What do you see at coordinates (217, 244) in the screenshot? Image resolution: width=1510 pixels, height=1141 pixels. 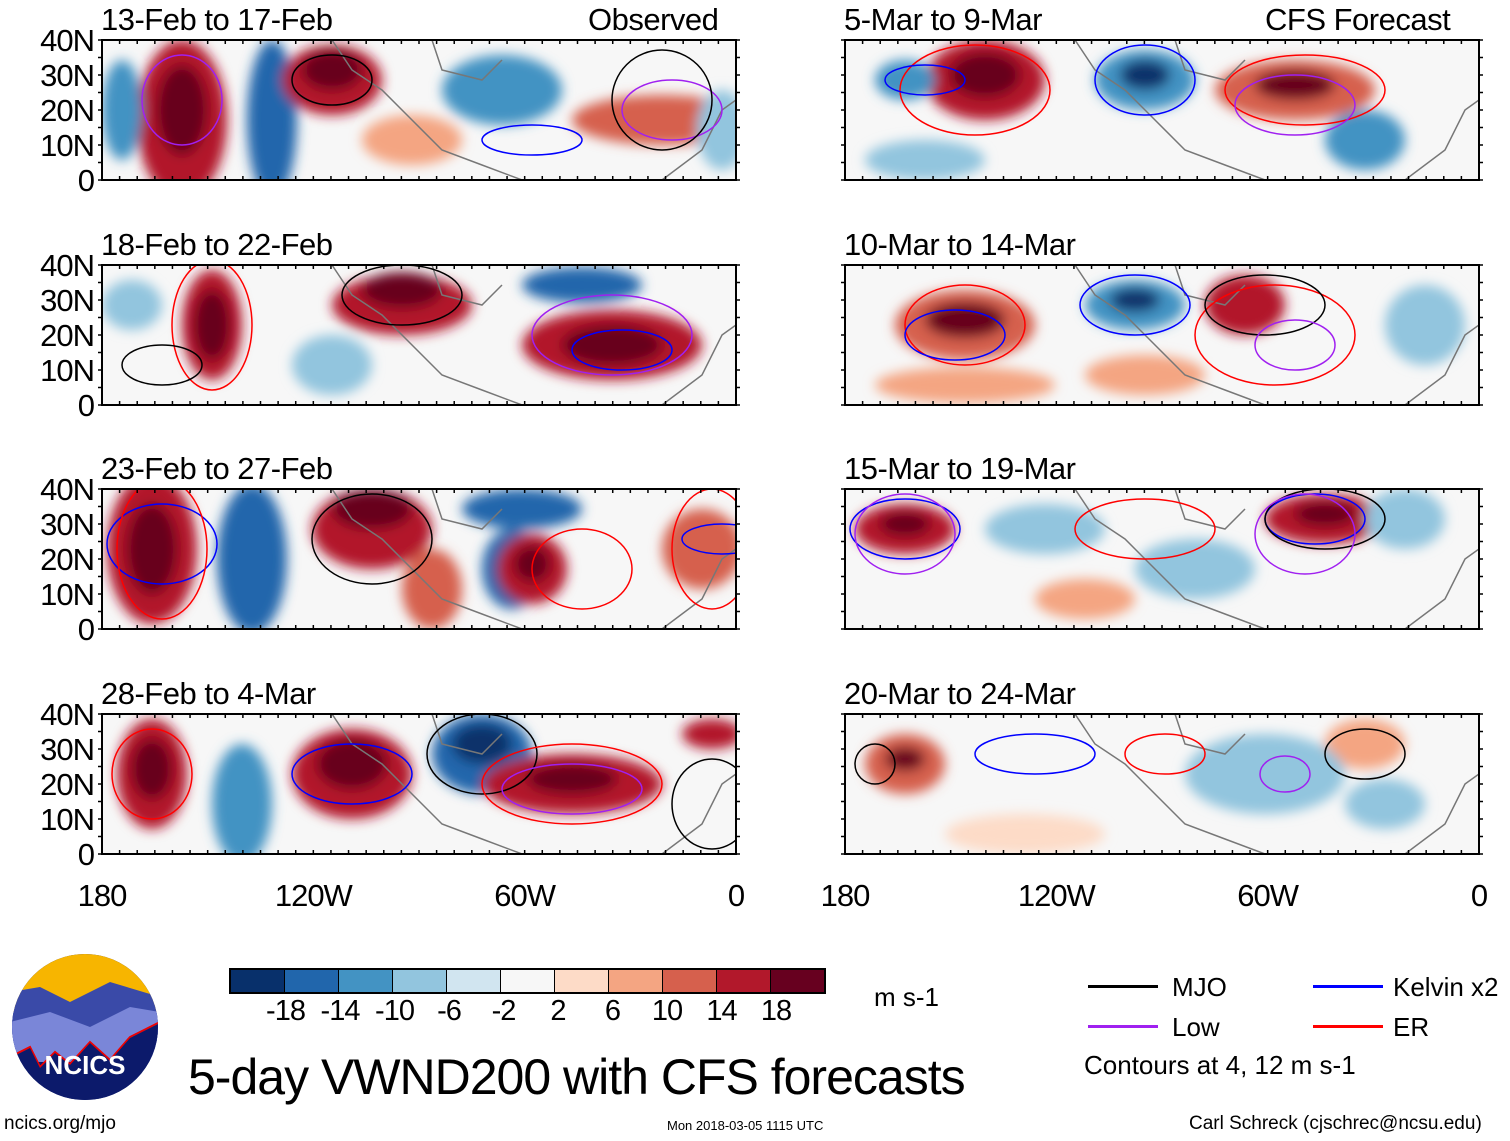 I see `panel-title: 18-Feb to 22-Feb` at bounding box center [217, 244].